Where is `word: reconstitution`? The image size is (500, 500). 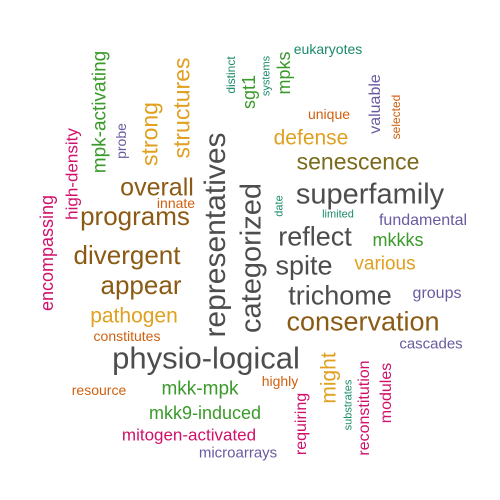
word: reconstitution is located at coordinates (364, 408).